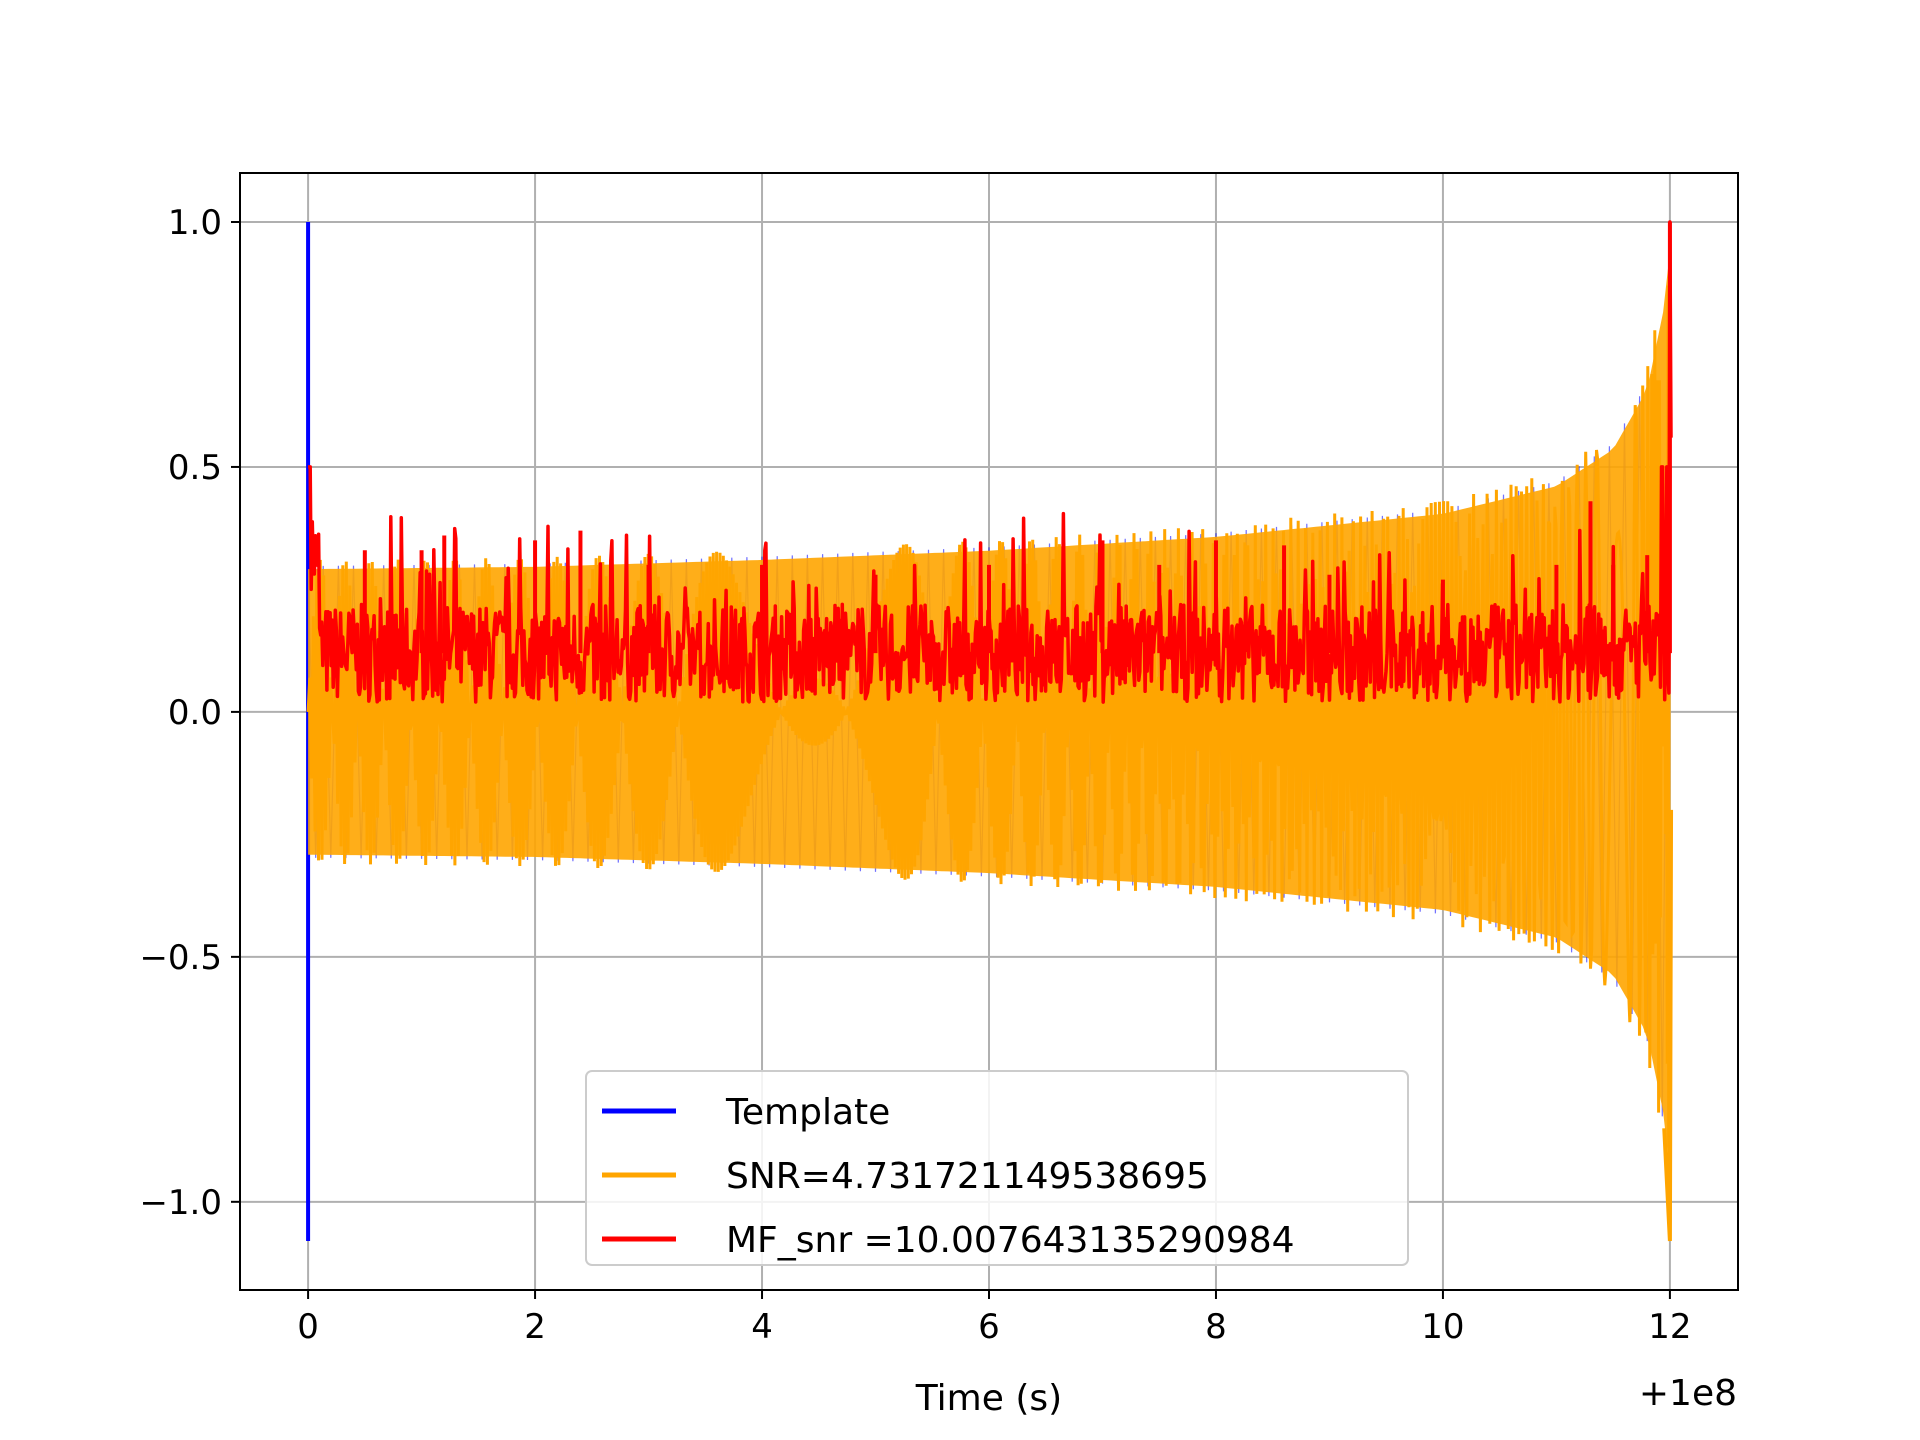  What do you see at coordinates (180, 958) in the screenshot?
I see `y-tick-label: −0.5` at bounding box center [180, 958].